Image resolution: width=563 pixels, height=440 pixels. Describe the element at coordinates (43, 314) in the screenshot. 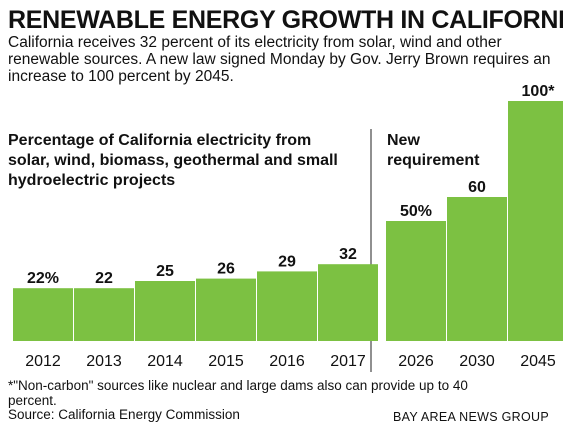

I see `bar-2012` at that location.